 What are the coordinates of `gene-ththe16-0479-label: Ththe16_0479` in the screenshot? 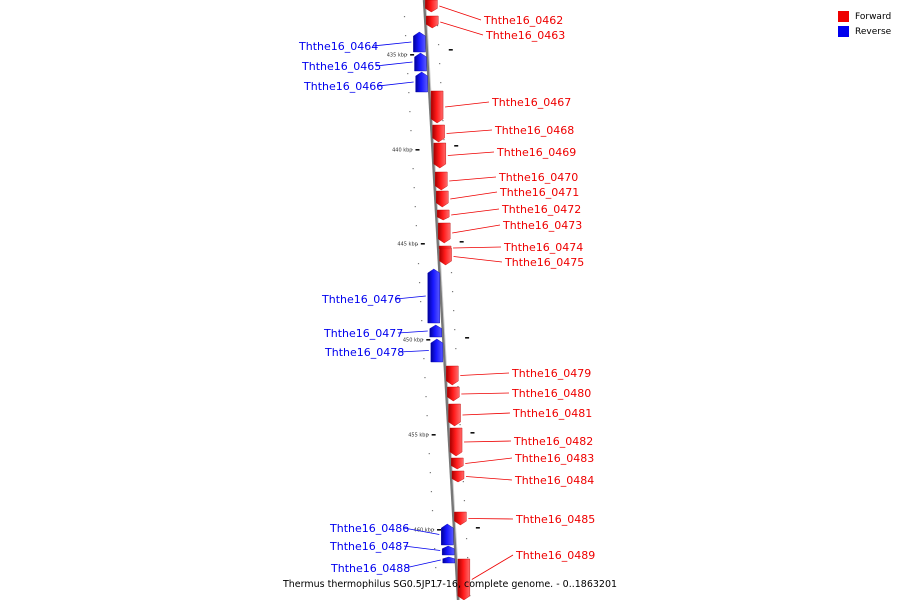 It's located at (551, 373).